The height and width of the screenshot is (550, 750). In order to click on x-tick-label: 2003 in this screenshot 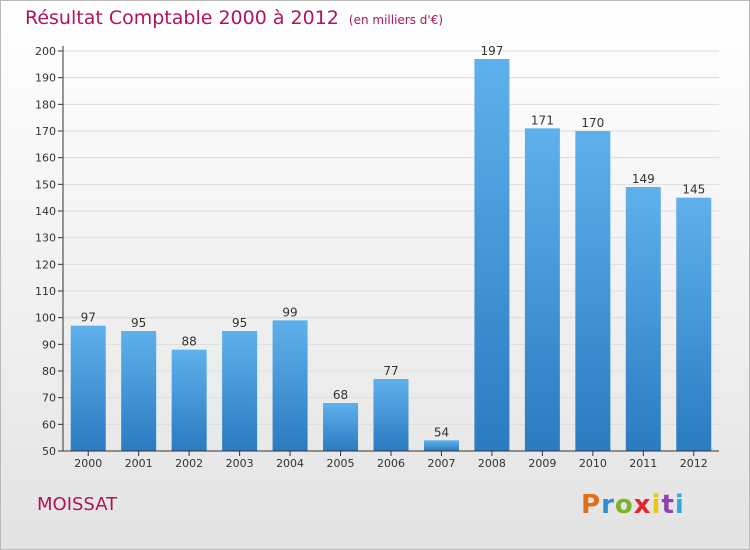, I will do `click(240, 463)`.